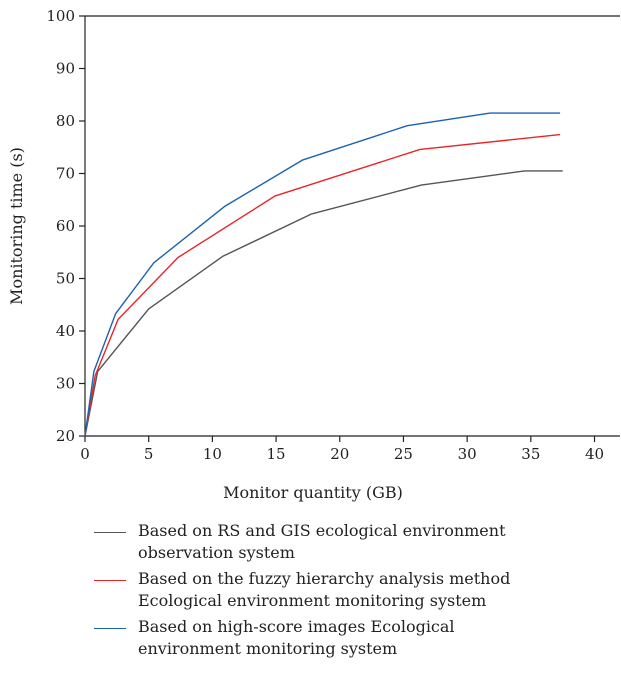 The height and width of the screenshot is (676, 621). Describe the element at coordinates (16, 226) in the screenshot. I see `y-axis-title: Monitoring time (s)` at that location.